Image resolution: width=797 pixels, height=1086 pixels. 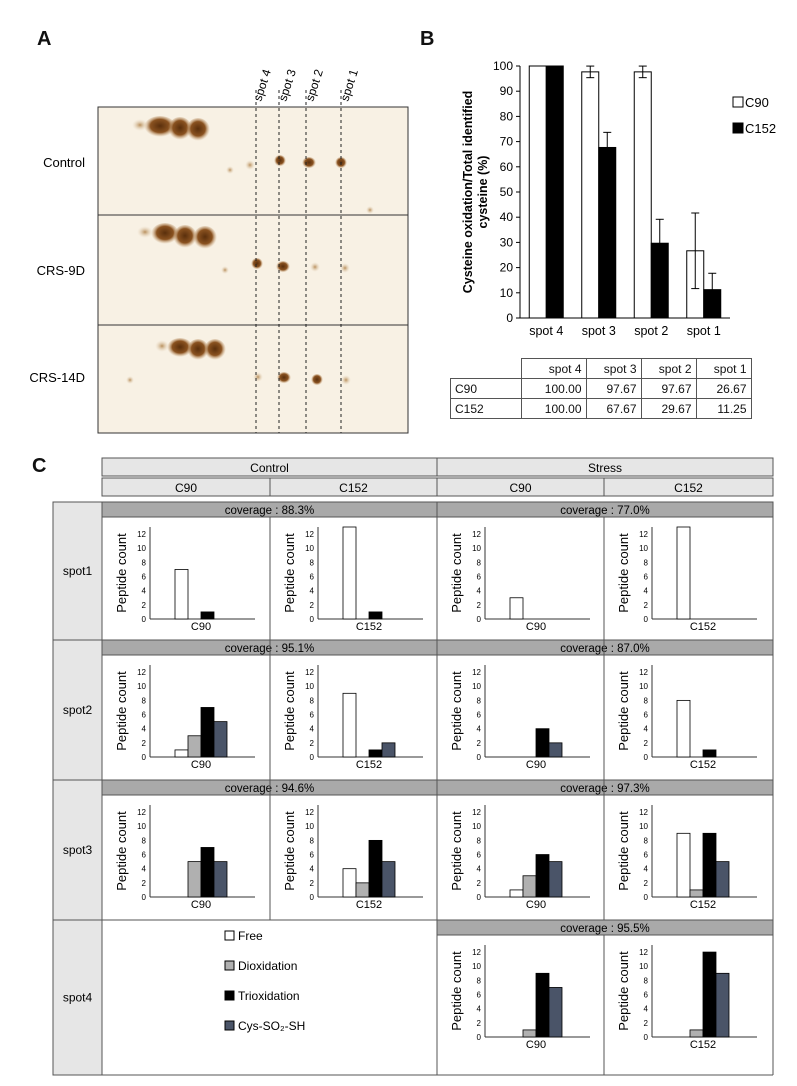 What do you see at coordinates (601, 408) in the screenshot?
I see `table-row: C152 100.00 67.67 29.67 11.25` at bounding box center [601, 408].